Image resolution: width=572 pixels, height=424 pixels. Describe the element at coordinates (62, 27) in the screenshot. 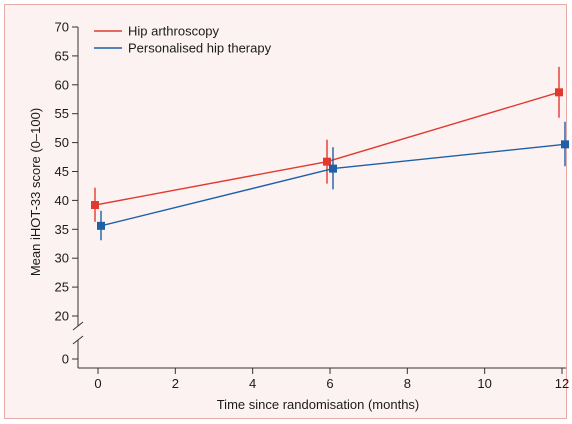

I see `y-tick-label: 70` at that location.